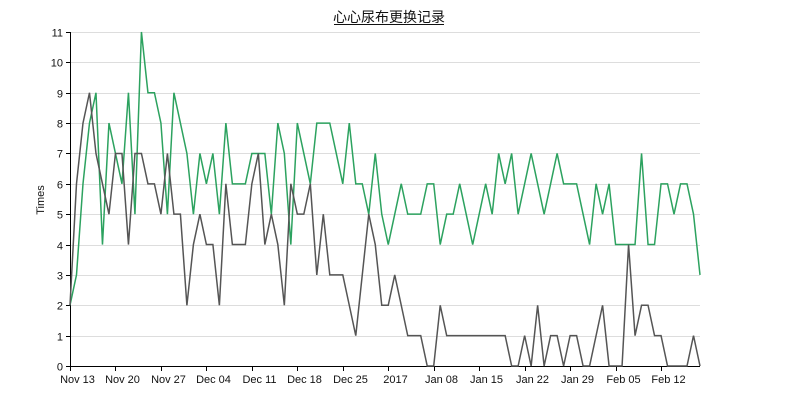 The image size is (800, 418). What do you see at coordinates (60, 368) in the screenshot?
I see `y-tick-label: 0` at bounding box center [60, 368].